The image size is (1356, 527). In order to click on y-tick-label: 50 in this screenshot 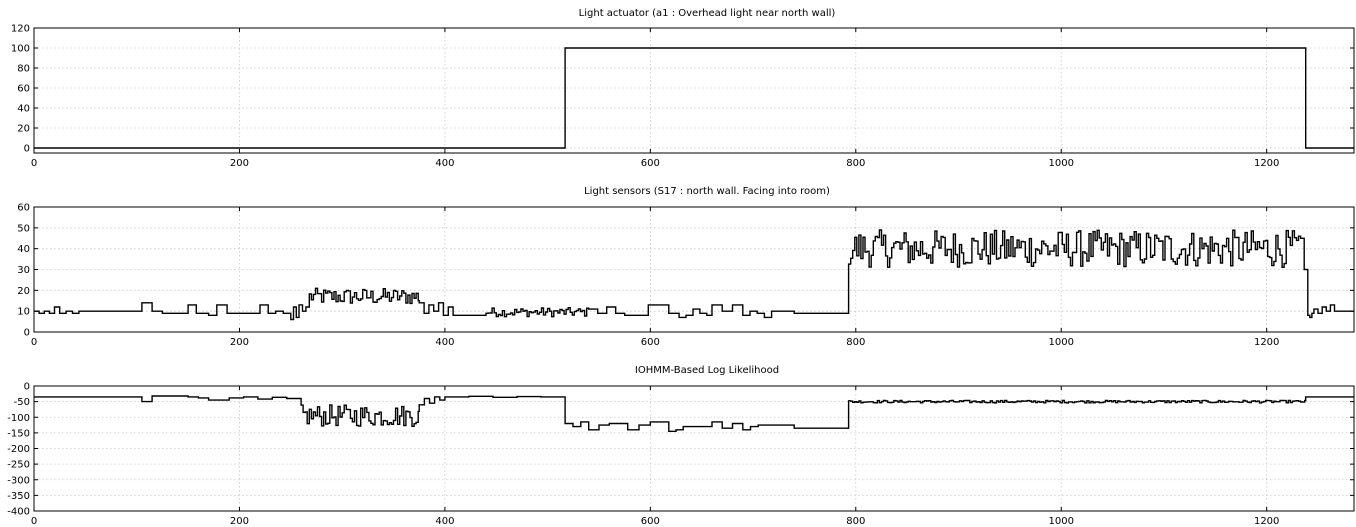, I will do `click(23, 228)`.